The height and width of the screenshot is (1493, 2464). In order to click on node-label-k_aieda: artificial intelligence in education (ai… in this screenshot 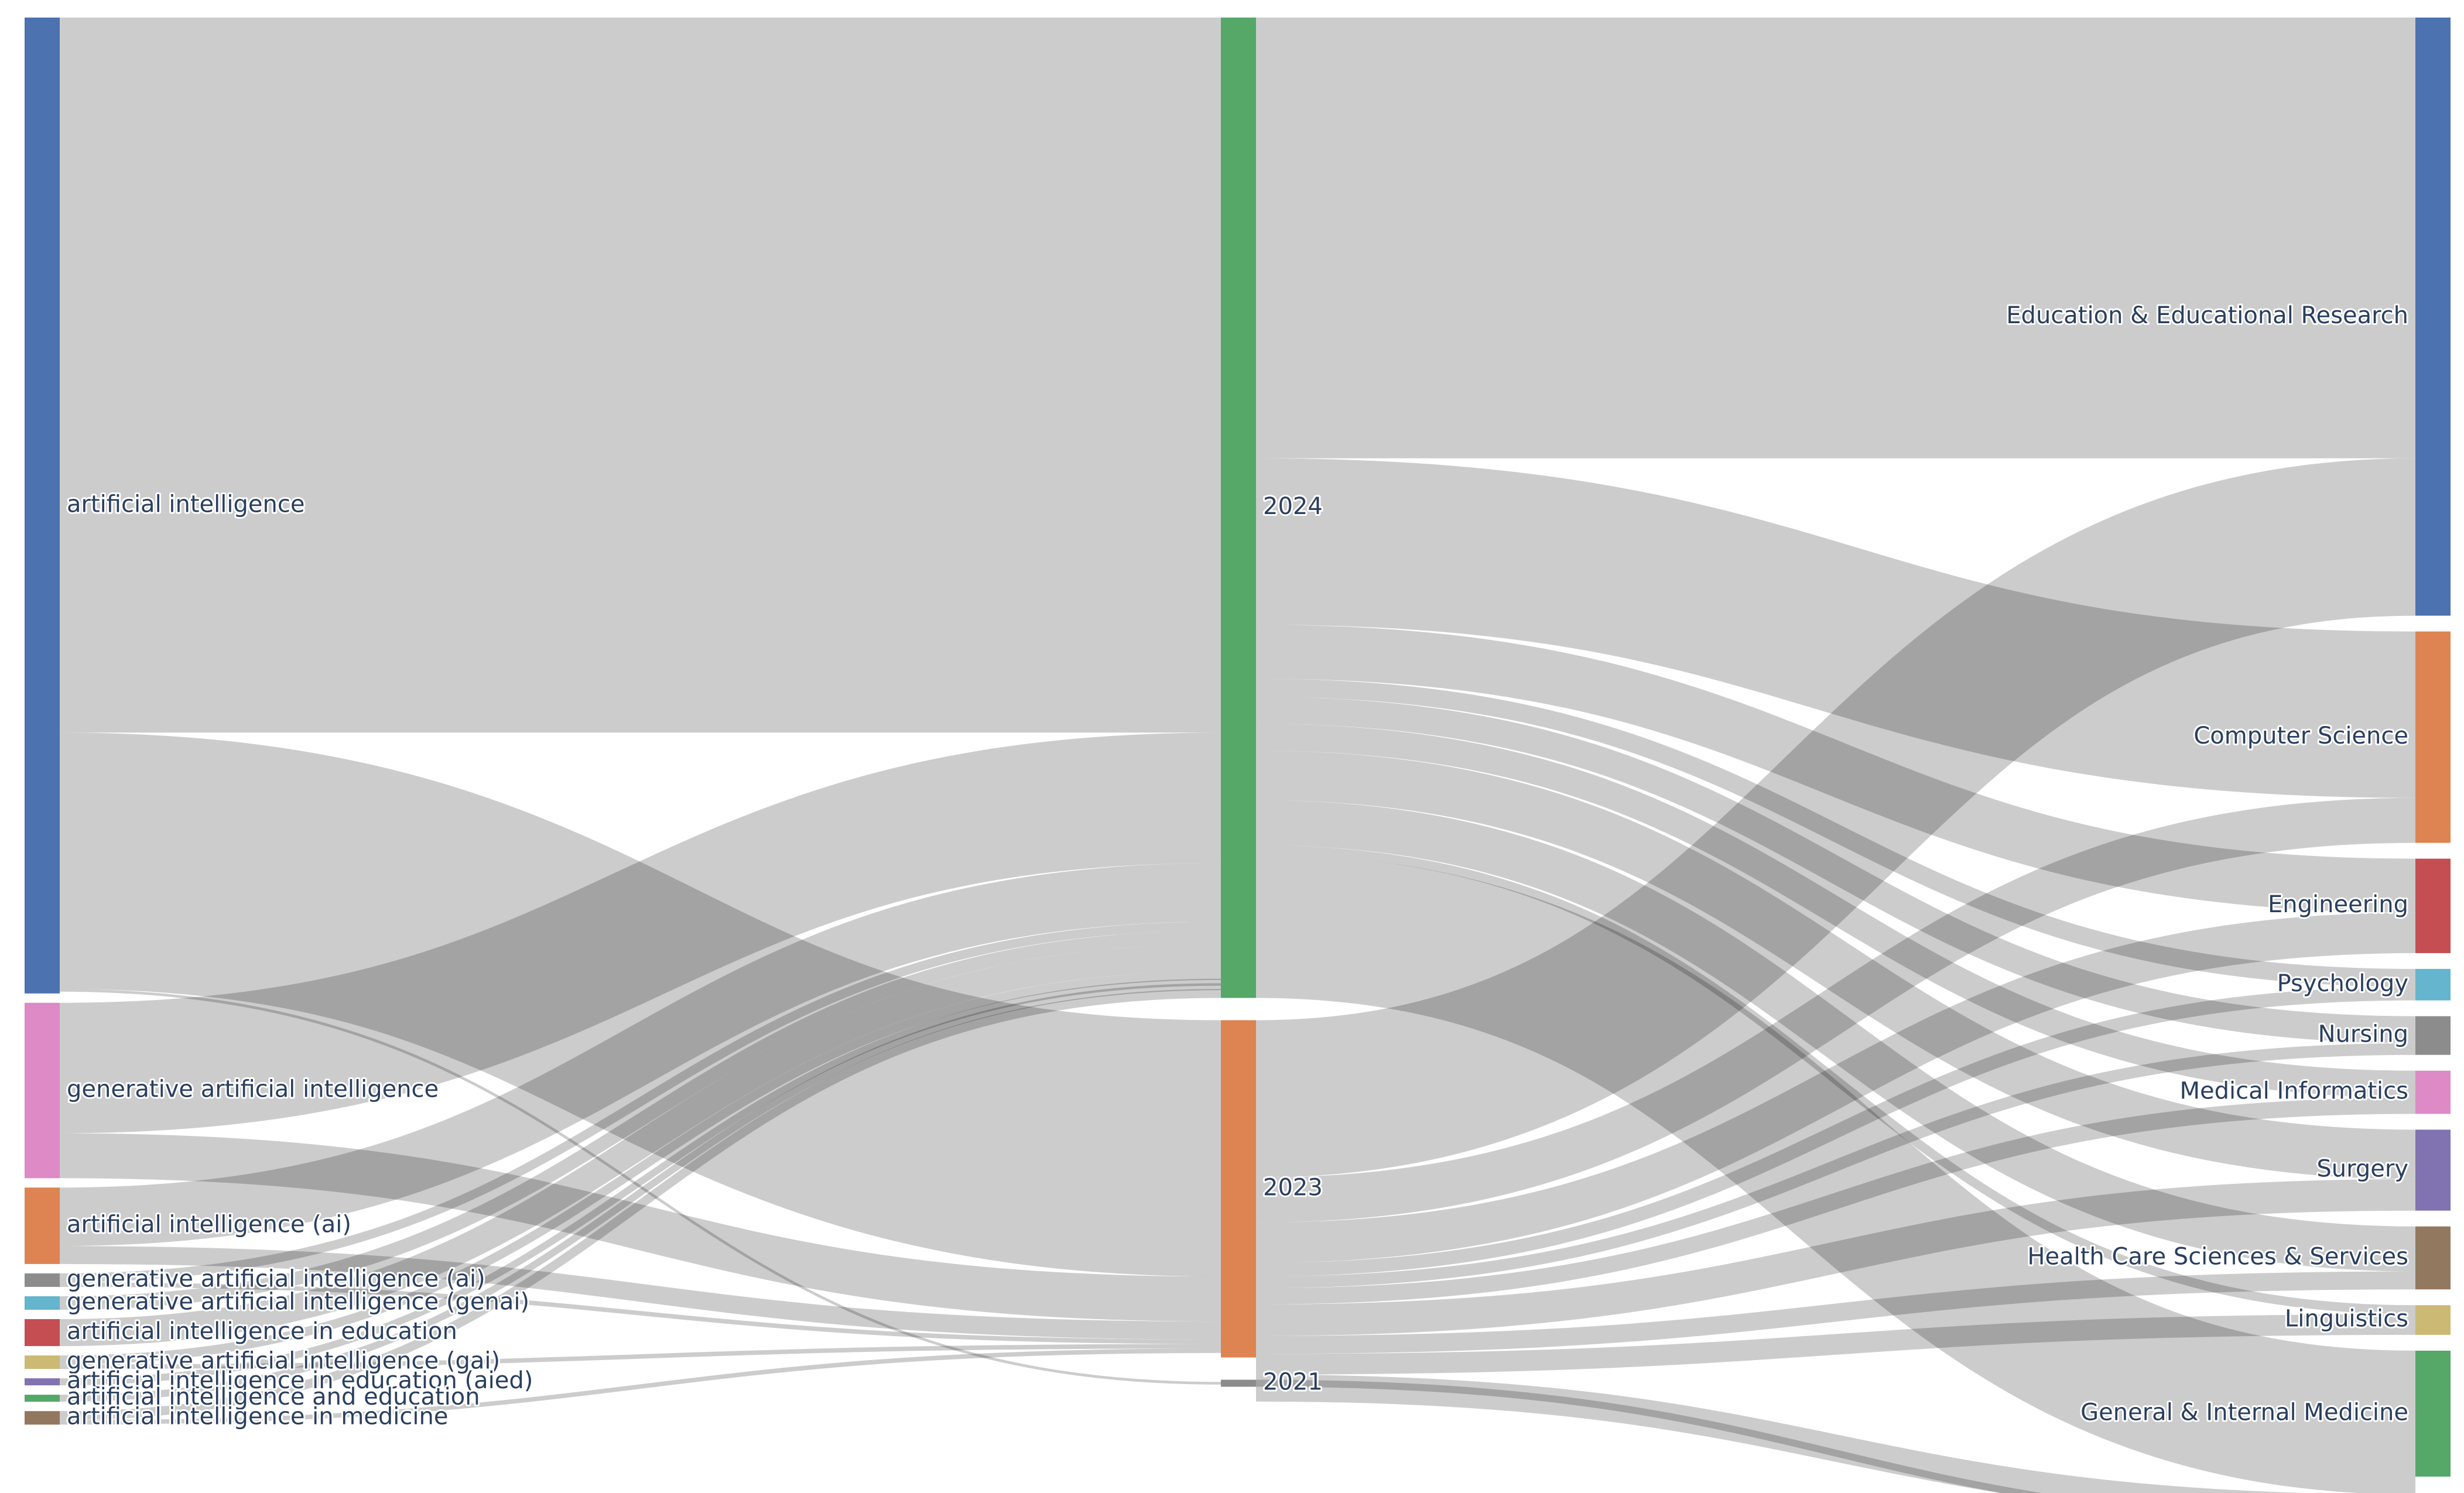, I will do `click(300, 1380)`.